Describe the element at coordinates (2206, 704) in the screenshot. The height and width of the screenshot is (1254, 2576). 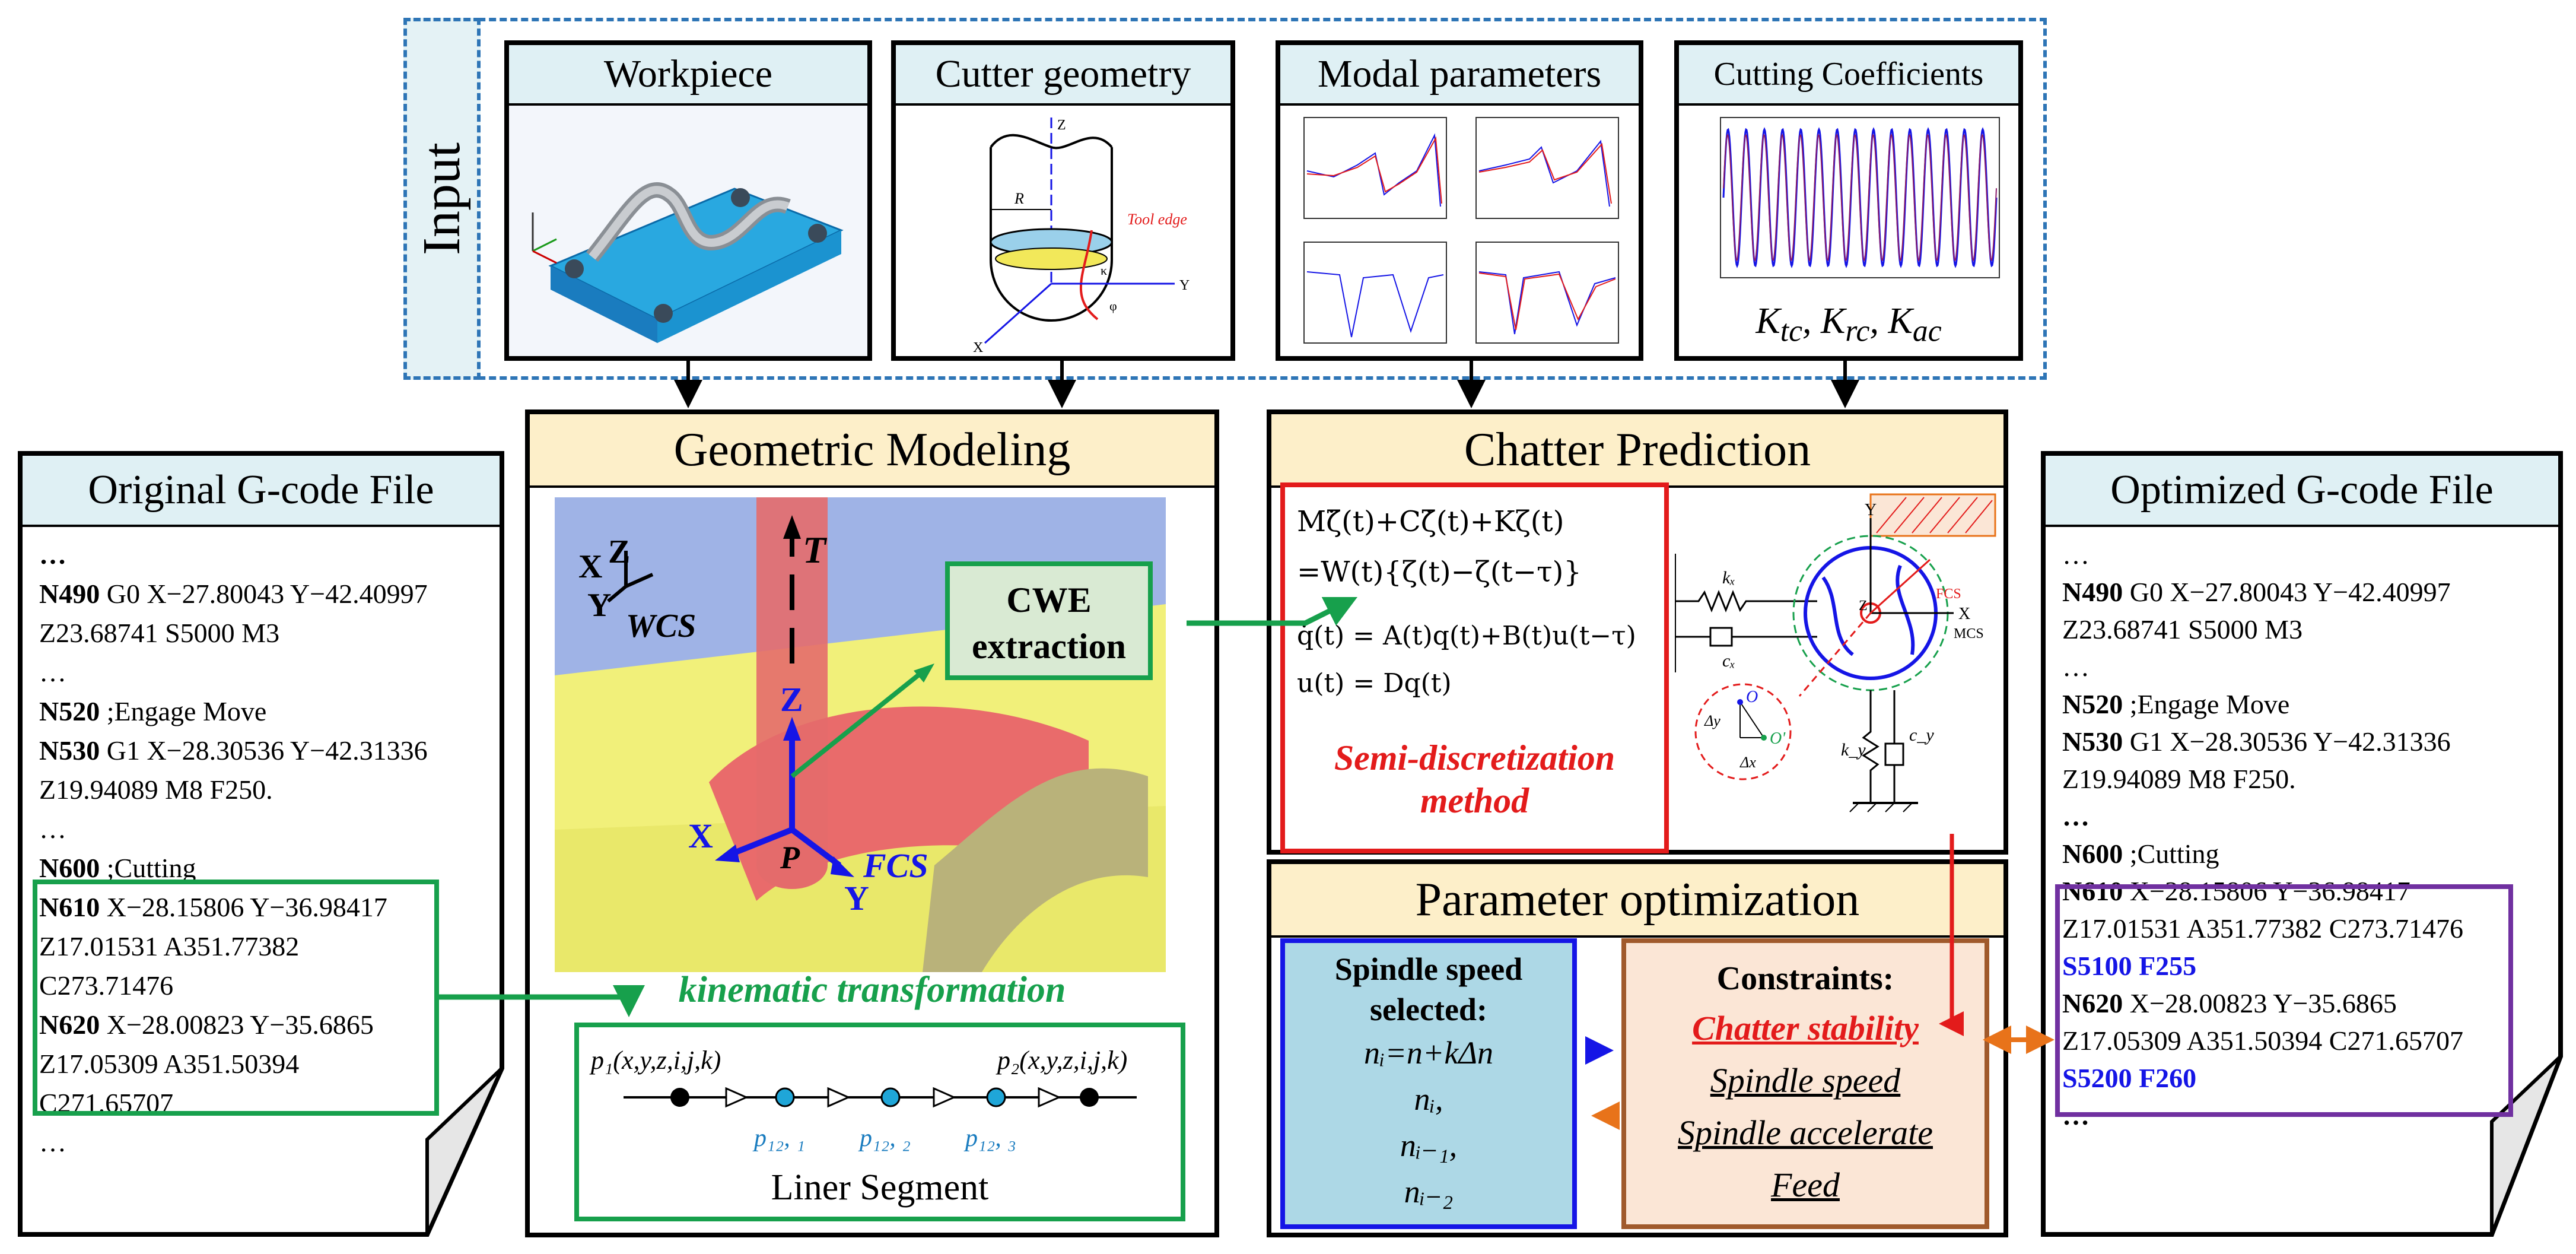
I see `gcode-text: ;Engage Move` at that location.